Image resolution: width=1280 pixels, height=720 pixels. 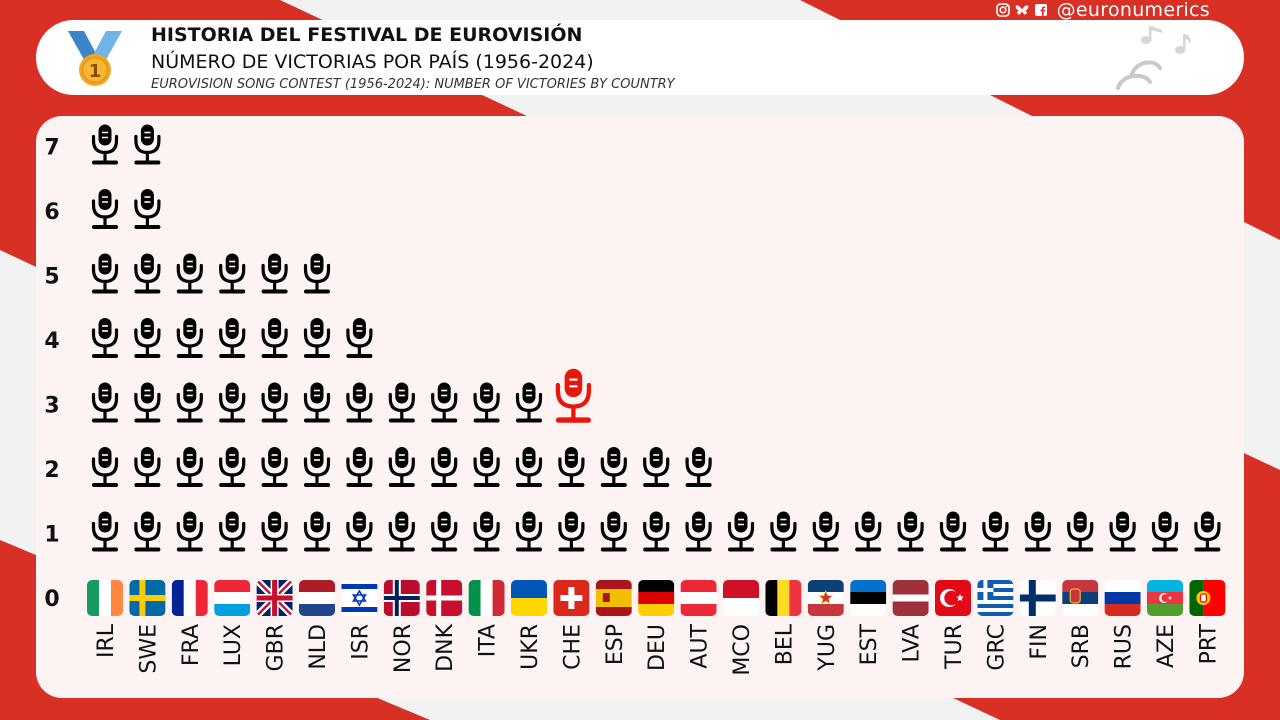 What do you see at coordinates (1037, 598) in the screenshot?
I see `flag-fin-icon` at bounding box center [1037, 598].